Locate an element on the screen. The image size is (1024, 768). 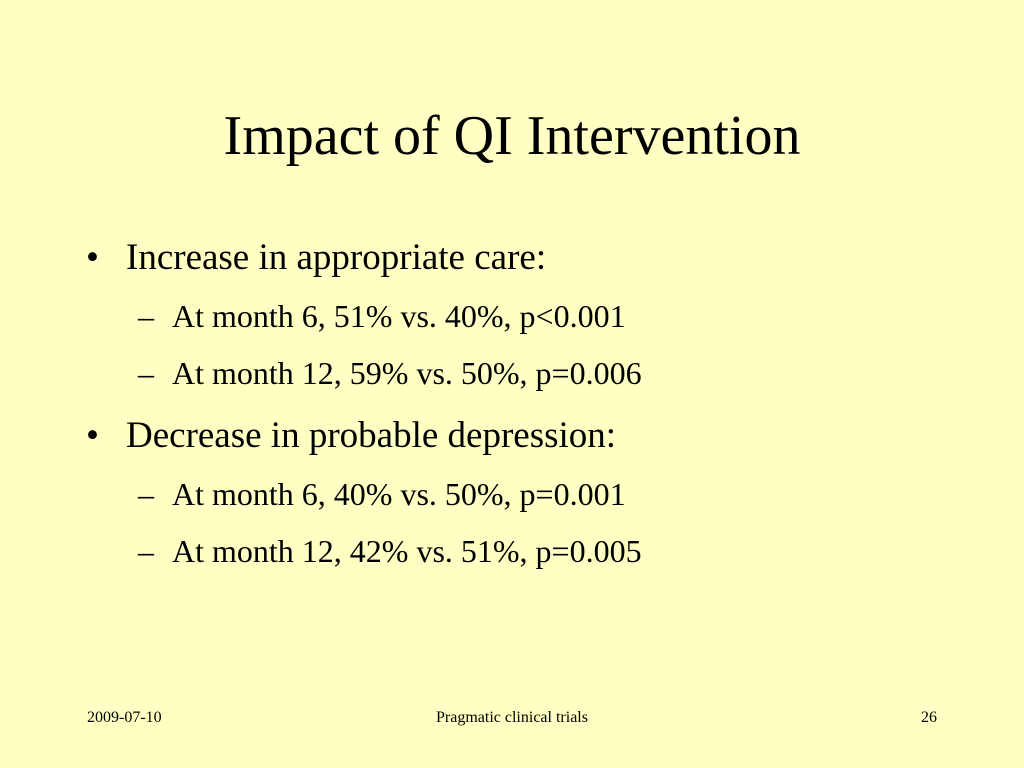
sub-bullet-item: – At month 12, 42% vs. 51%, p=0.005 is located at coordinates (536, 551).